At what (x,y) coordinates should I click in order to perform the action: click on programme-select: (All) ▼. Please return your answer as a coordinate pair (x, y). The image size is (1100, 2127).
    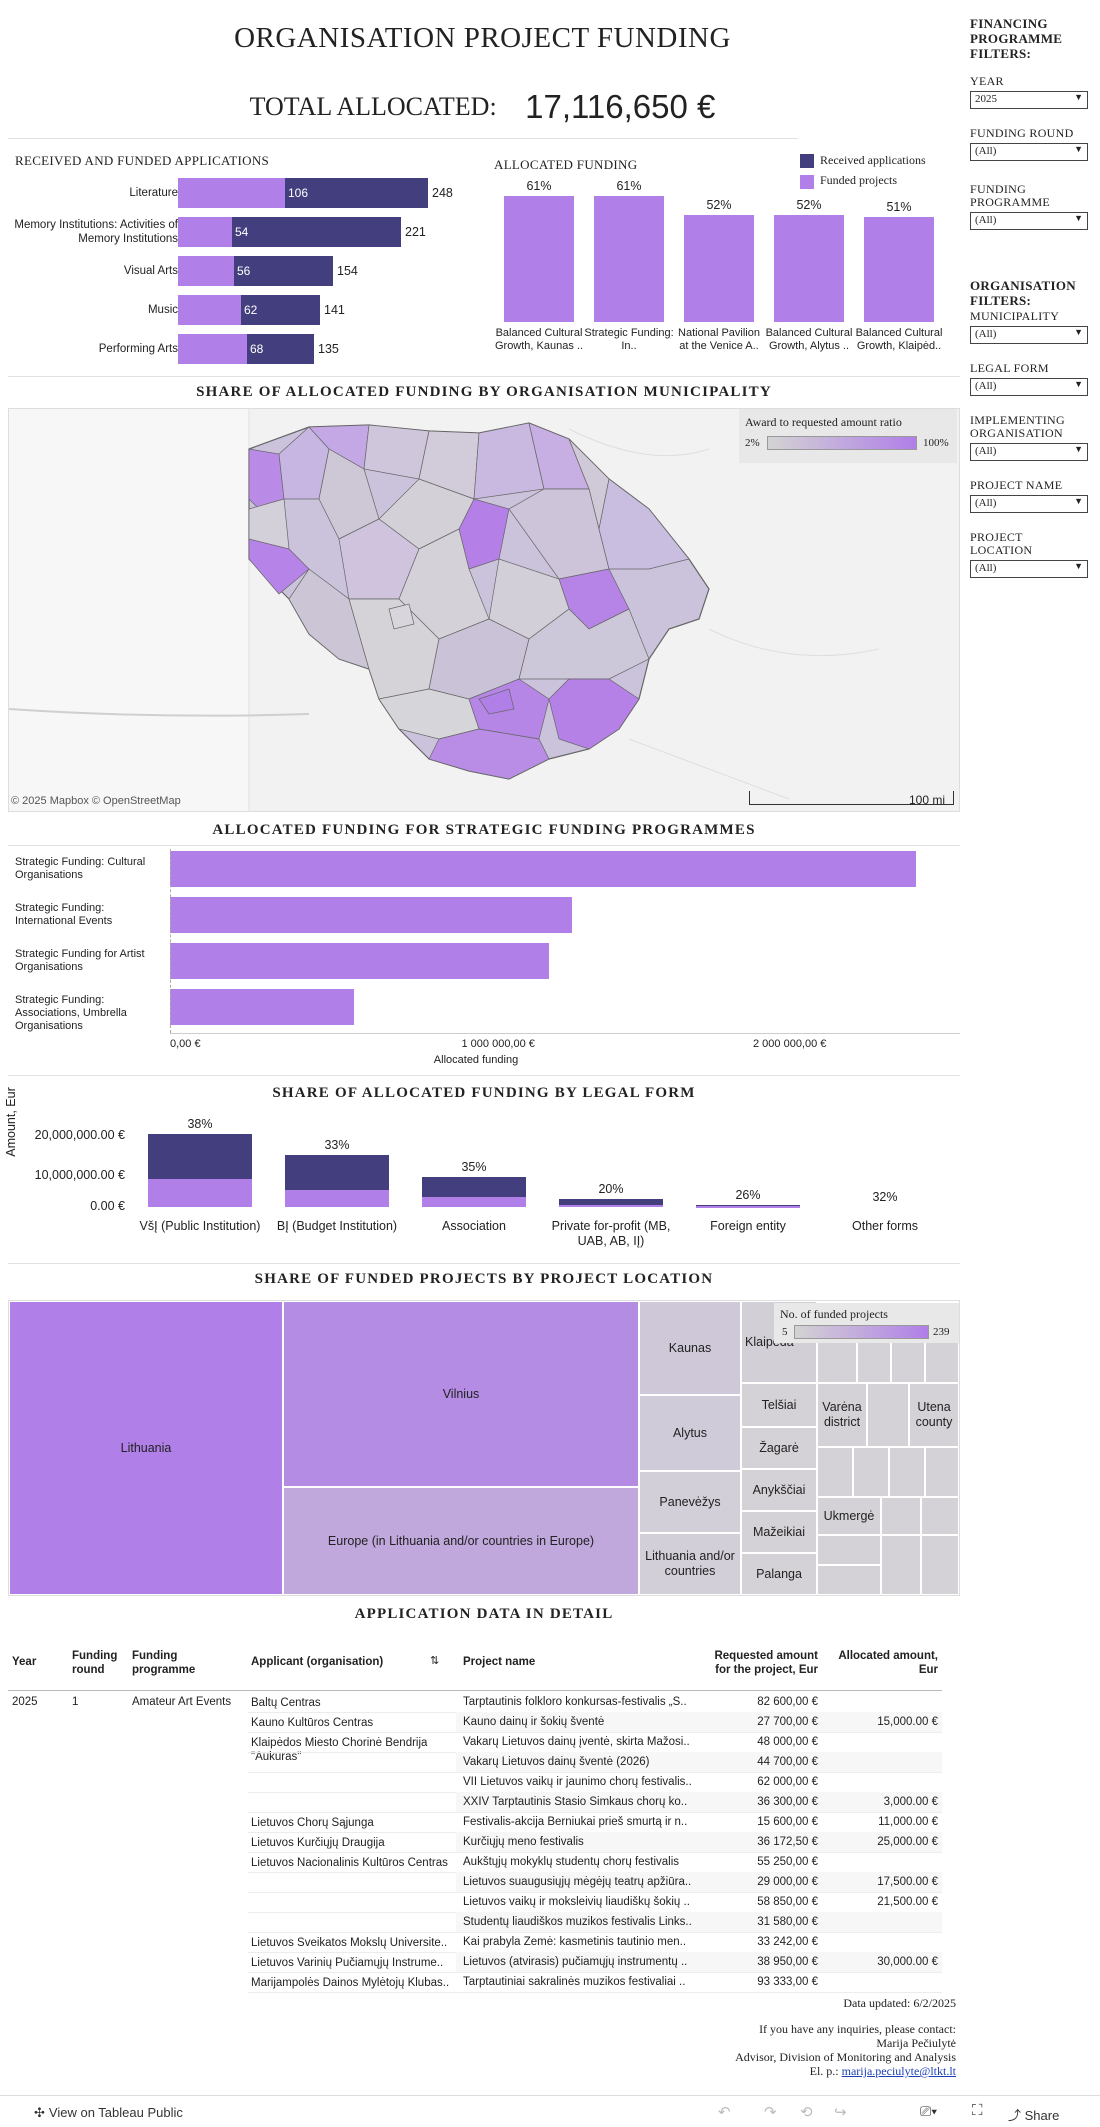
    Looking at the image, I should click on (1029, 221).